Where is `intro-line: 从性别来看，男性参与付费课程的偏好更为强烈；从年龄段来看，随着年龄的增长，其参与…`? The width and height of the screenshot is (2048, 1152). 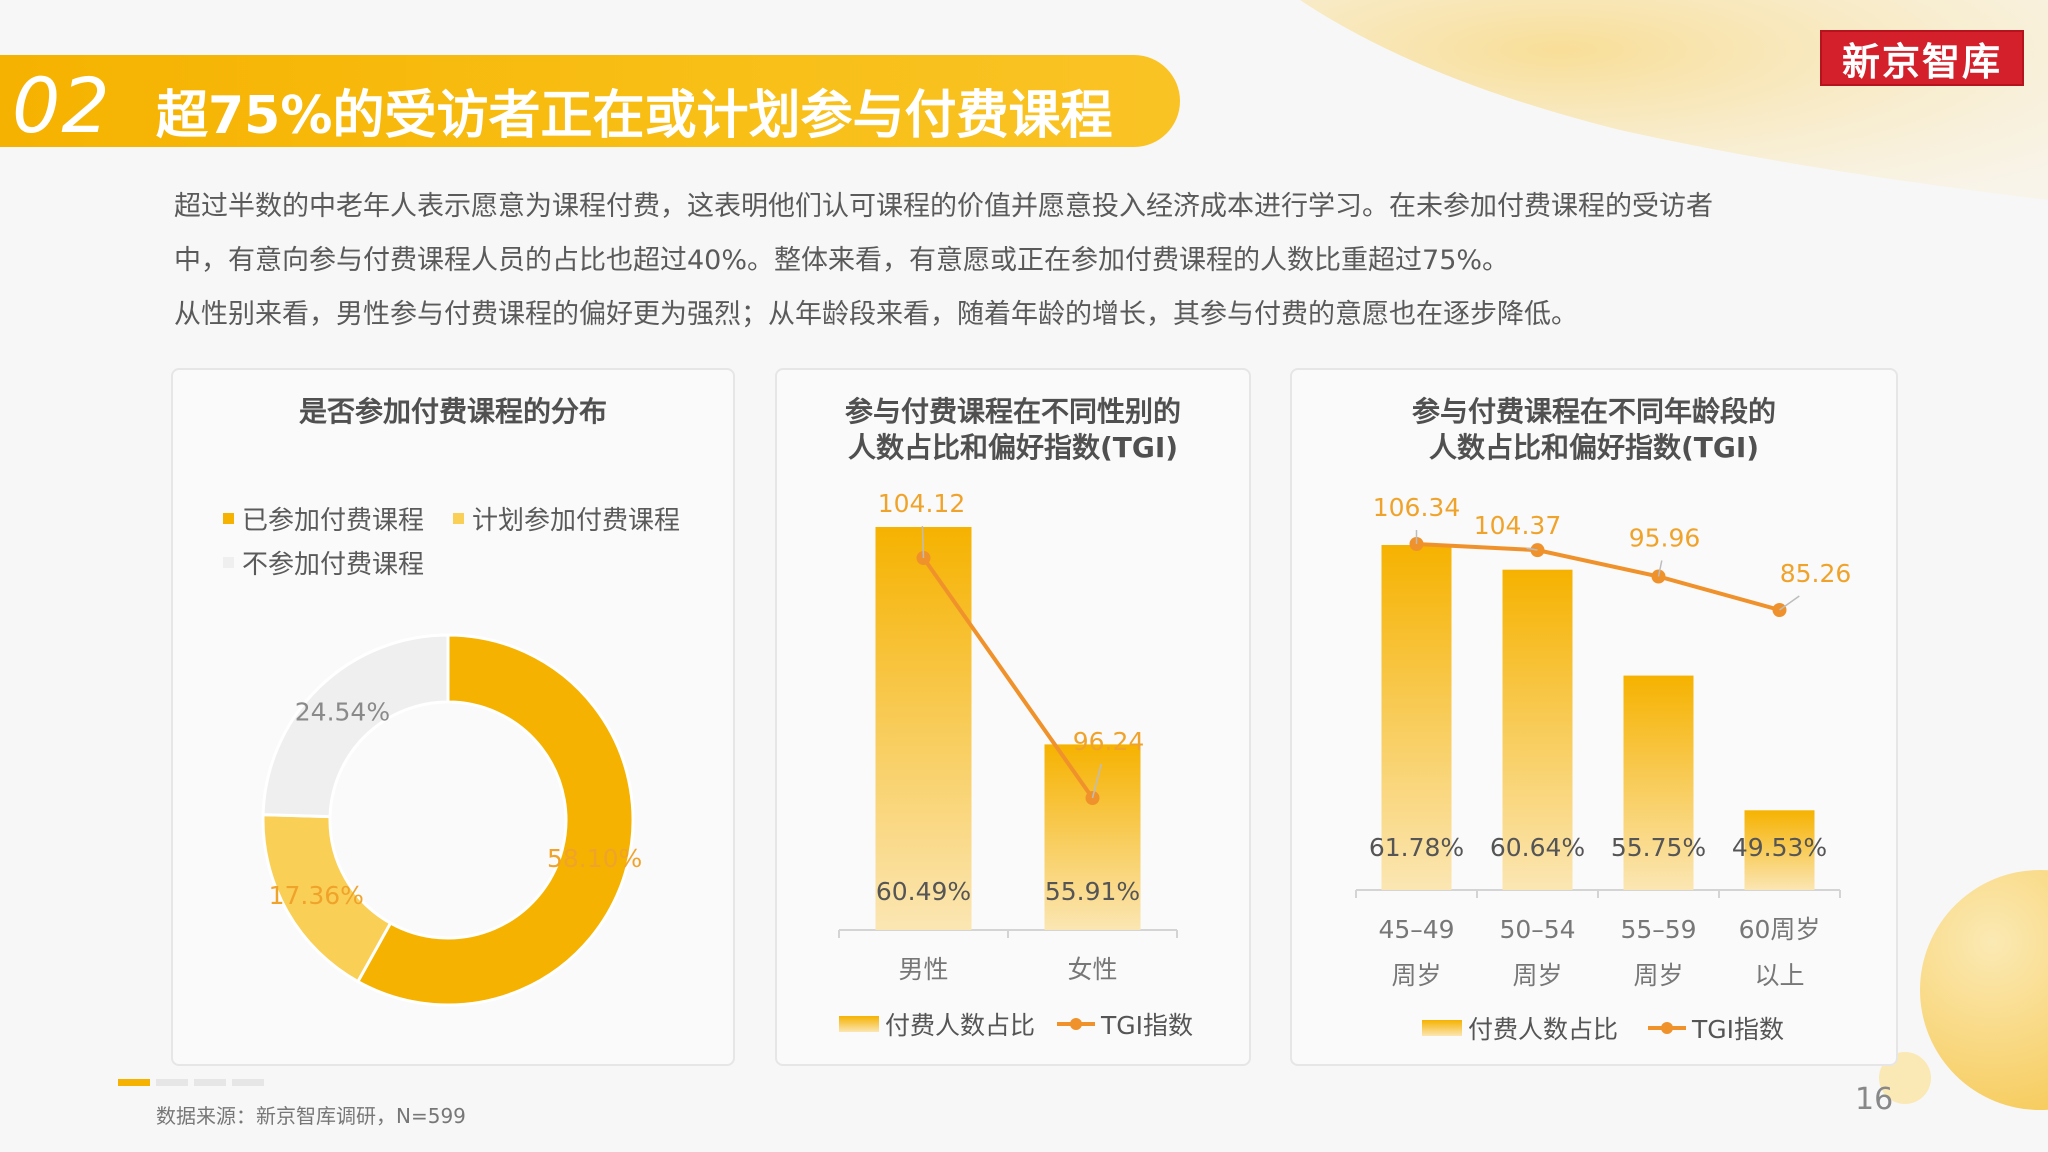
intro-line: 从性别来看，男性参与付费课程的偏好更为强烈；从年龄段来看，随着年龄的增长，其参与… is located at coordinates (876, 314).